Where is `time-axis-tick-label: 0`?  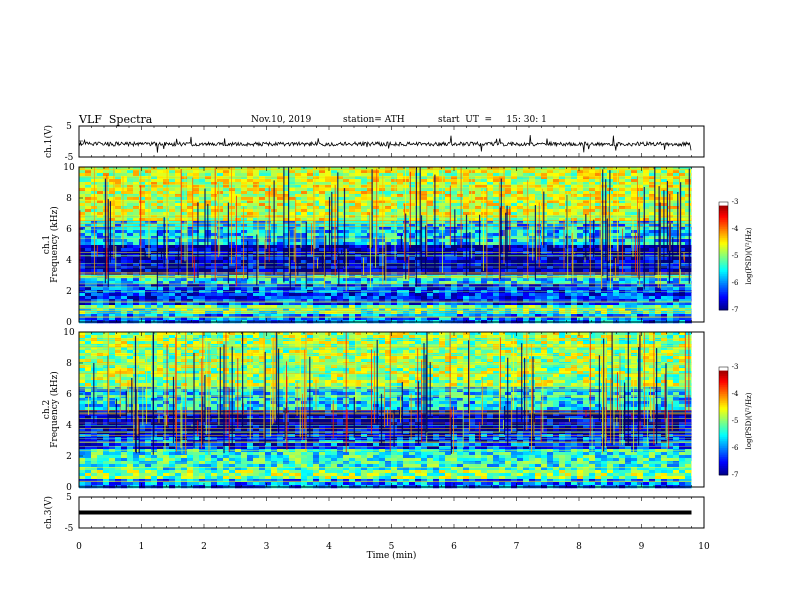
time-axis-tick-label: 0 is located at coordinates (79, 547).